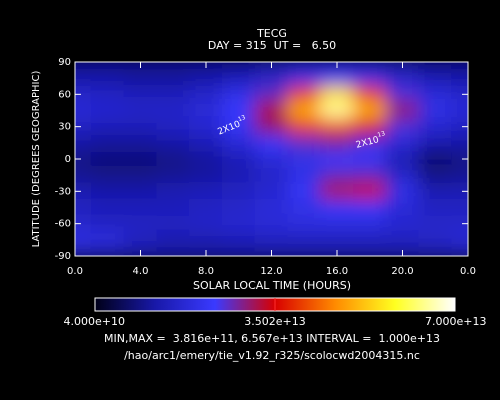  What do you see at coordinates (94, 321) in the screenshot?
I see `colorbar-tick-label: 4.000e+10` at bounding box center [94, 321].